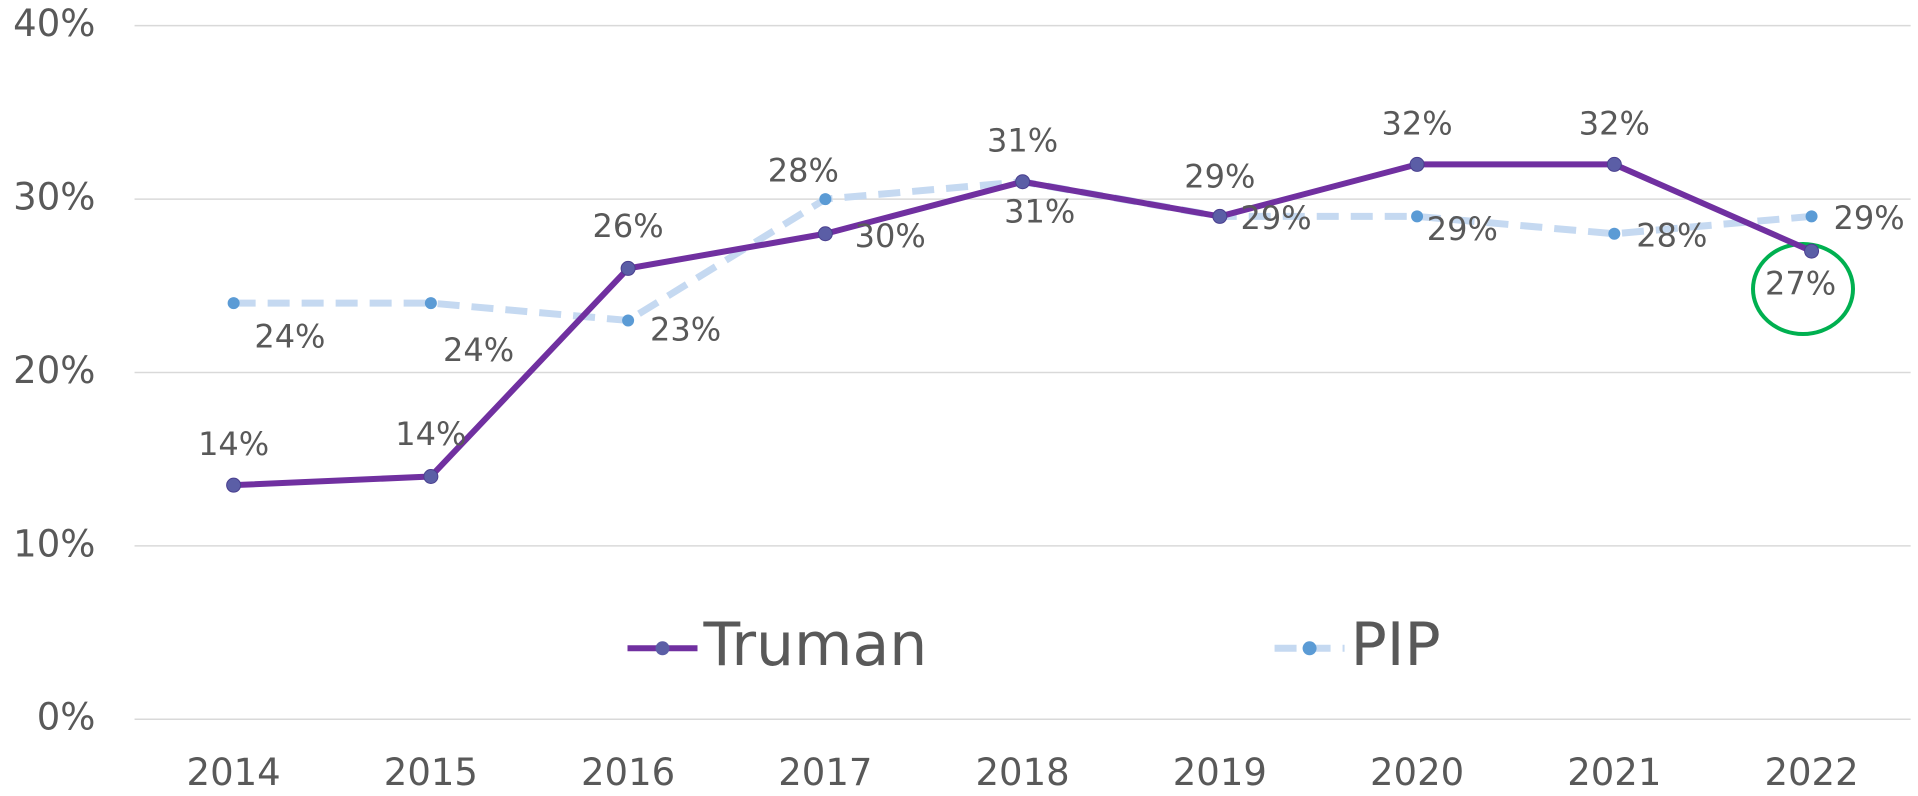 This screenshot has height=796, width=1918. I want to click on data-label: 30%, so click(890, 236).